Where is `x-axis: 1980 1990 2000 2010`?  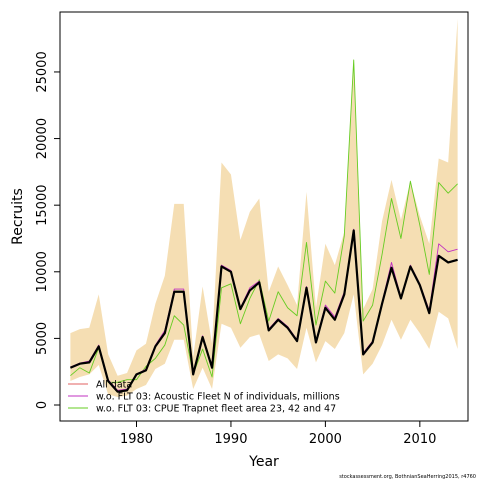 x-axis: 1980 1990 2000 2010 is located at coordinates (278, 434).